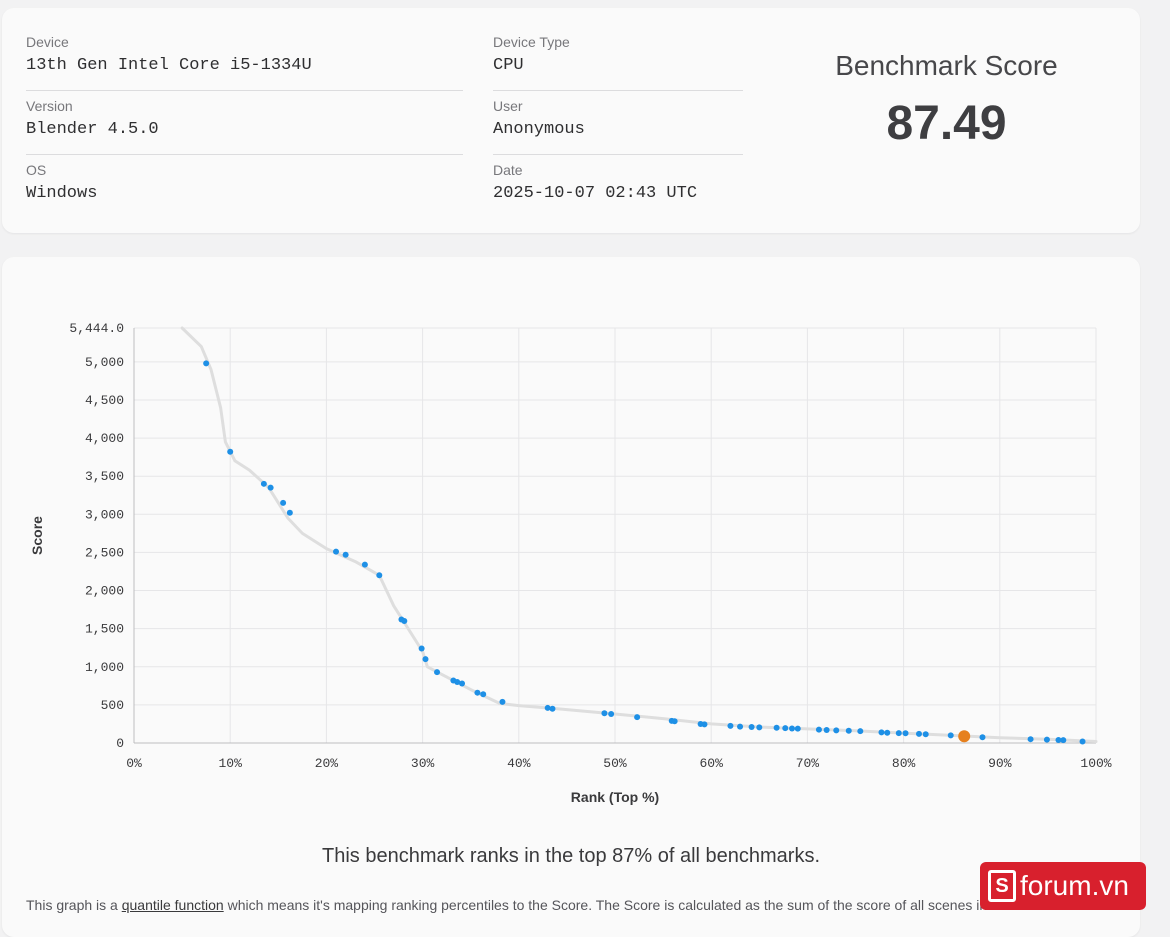 The width and height of the screenshot is (1170, 937). Describe the element at coordinates (615, 763) in the screenshot. I see `x-tick-label: 50%` at that location.